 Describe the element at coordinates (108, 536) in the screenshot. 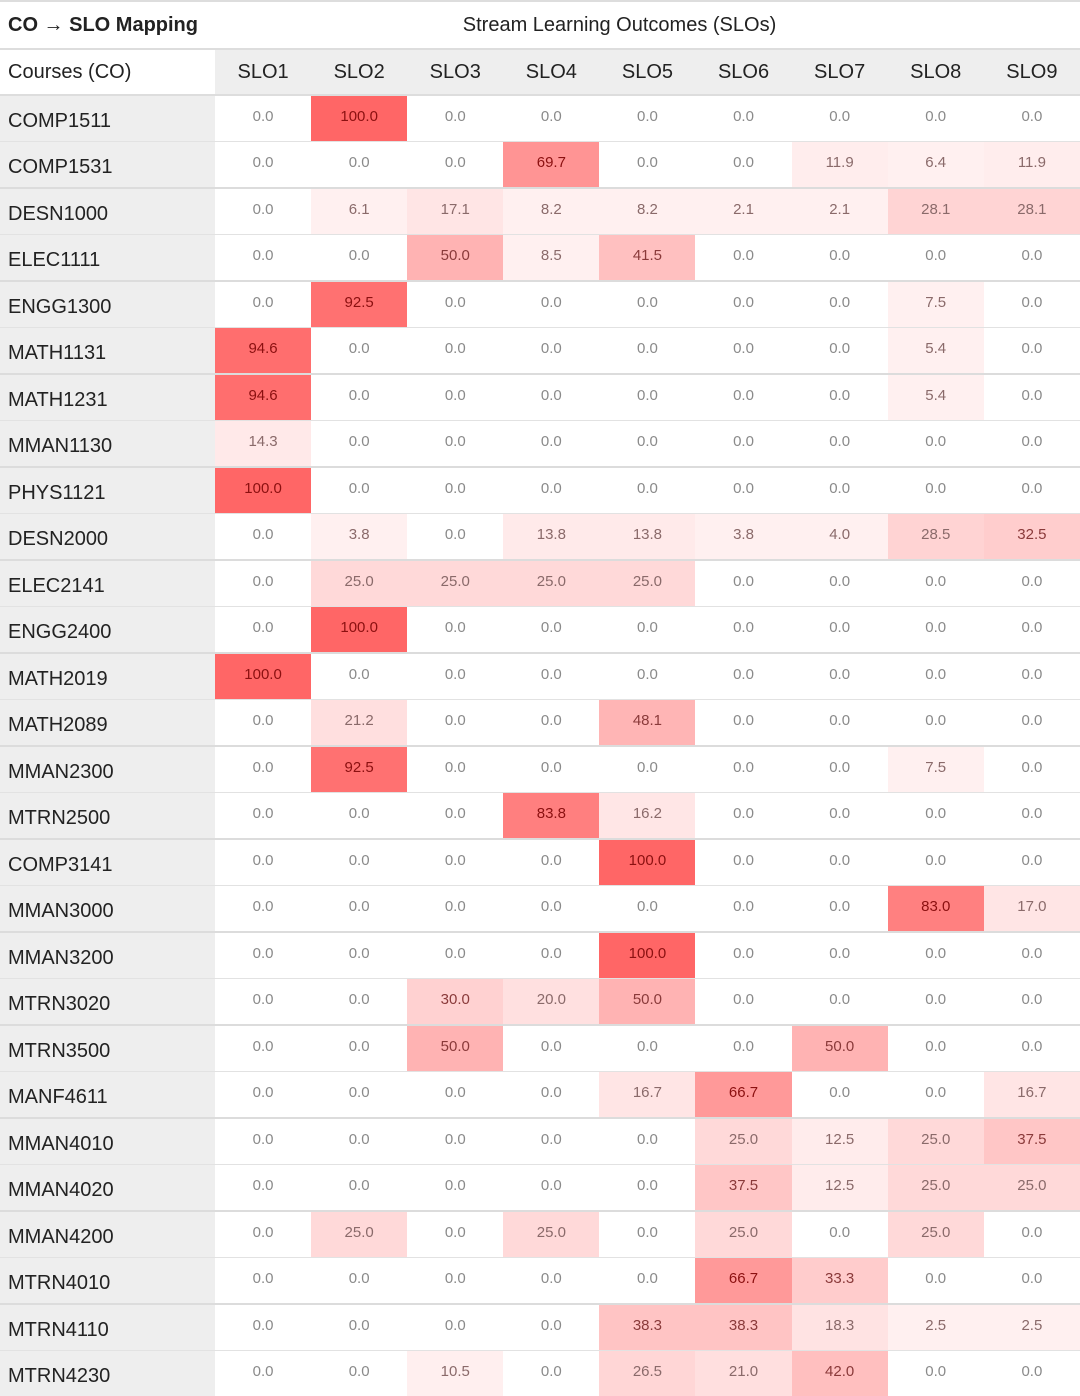

I see `course-code: DESN2000` at that location.